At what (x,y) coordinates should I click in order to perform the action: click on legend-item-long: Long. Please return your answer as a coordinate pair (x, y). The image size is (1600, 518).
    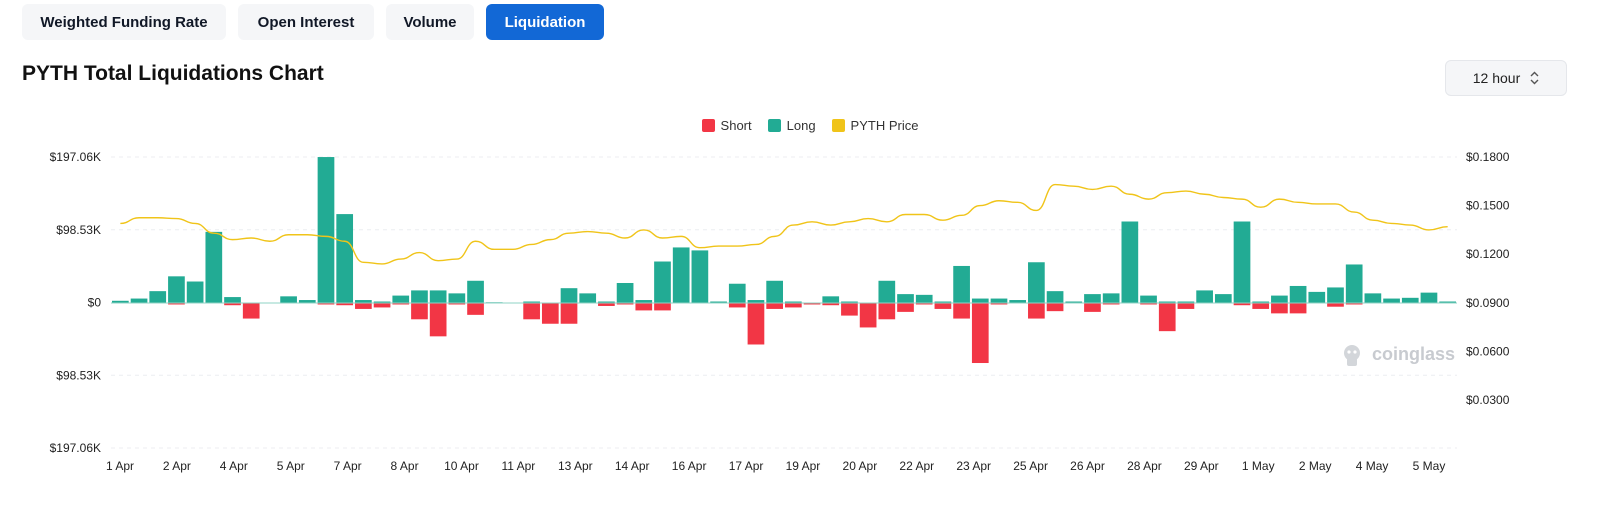
    Looking at the image, I should click on (791, 125).